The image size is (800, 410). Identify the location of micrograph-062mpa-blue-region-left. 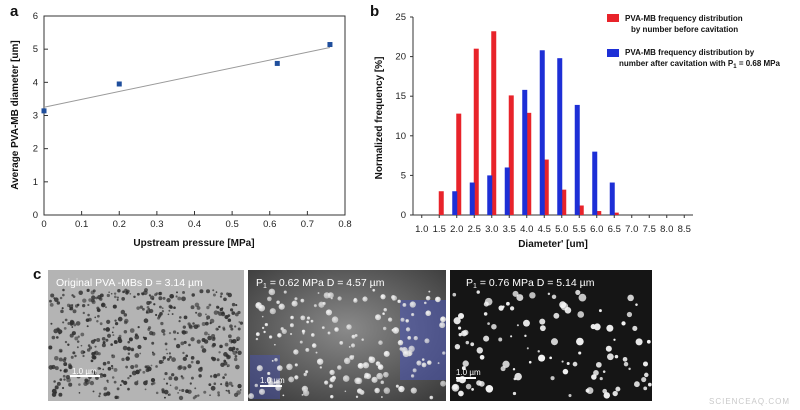
(265, 377).